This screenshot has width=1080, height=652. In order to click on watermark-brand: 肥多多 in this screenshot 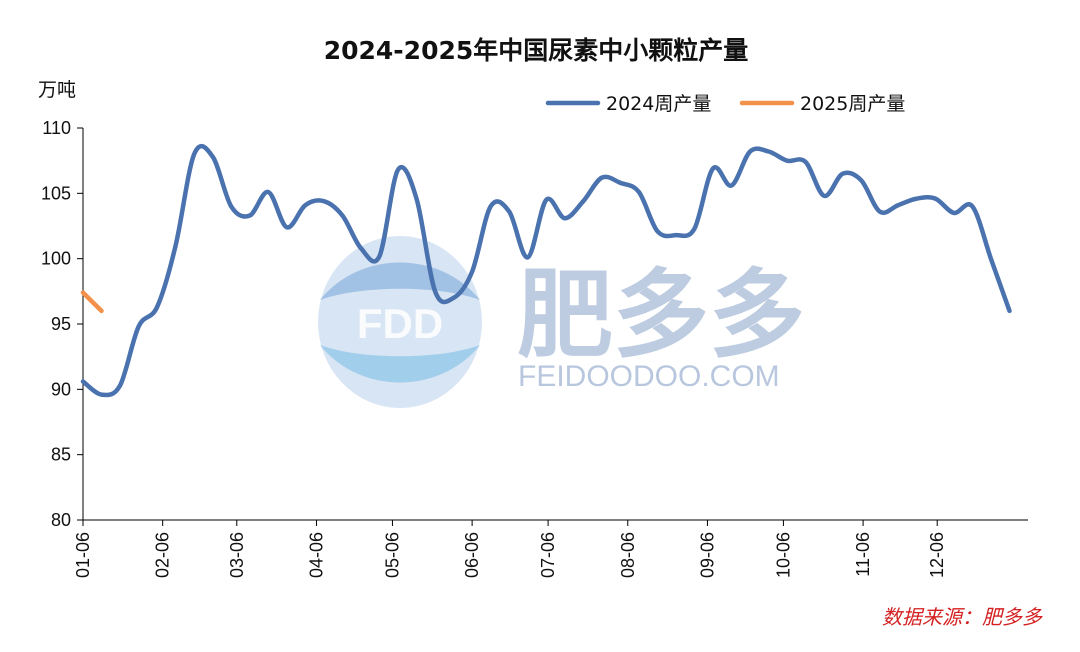, I will do `click(661, 315)`.